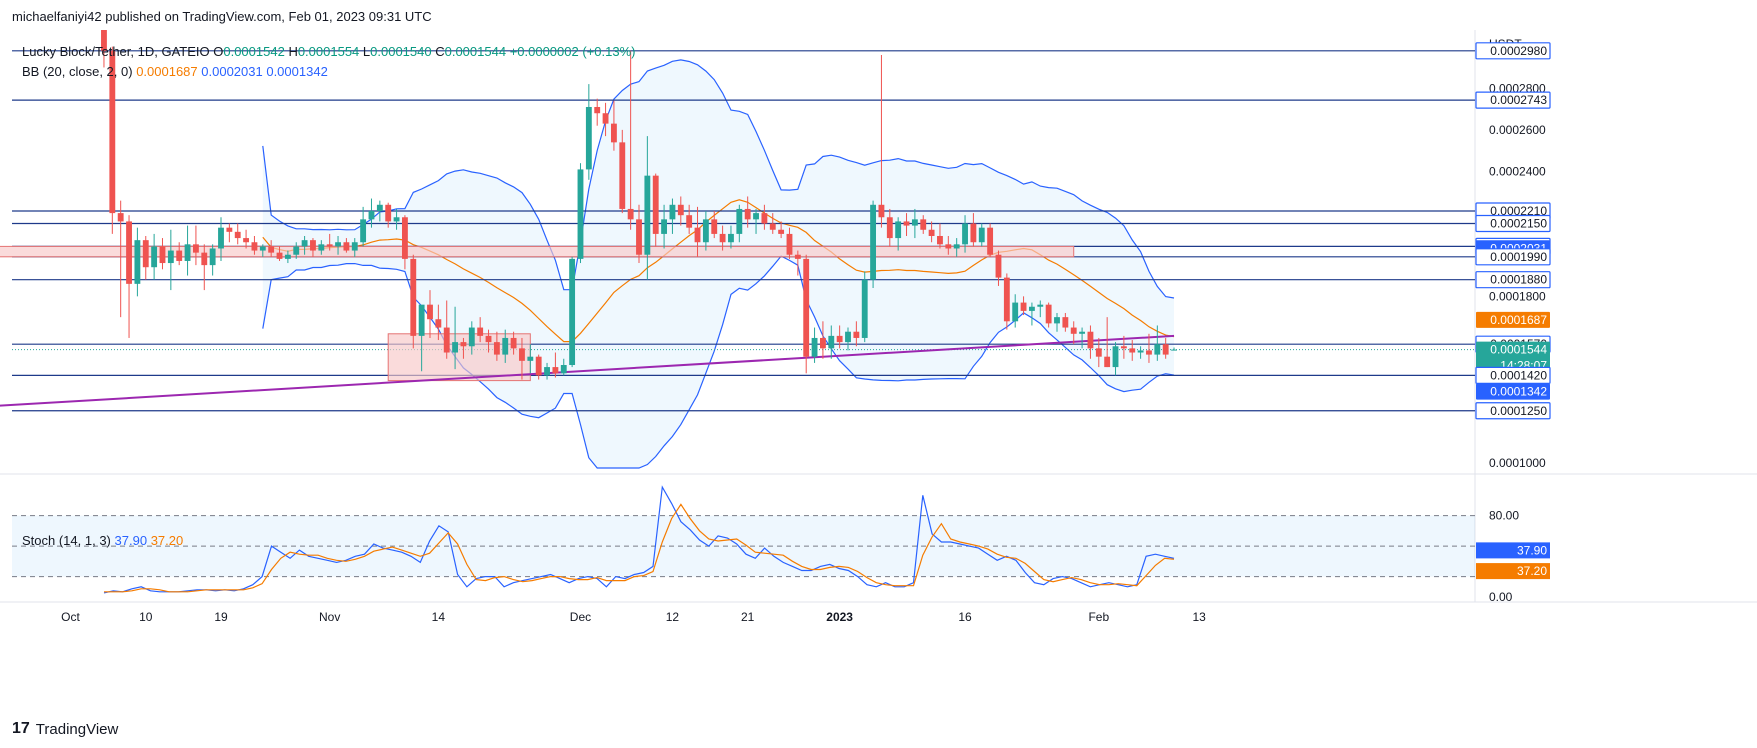 This screenshot has width=1757, height=748. What do you see at coordinates (218, 51) in the screenshot?
I see `open-label: O` at bounding box center [218, 51].